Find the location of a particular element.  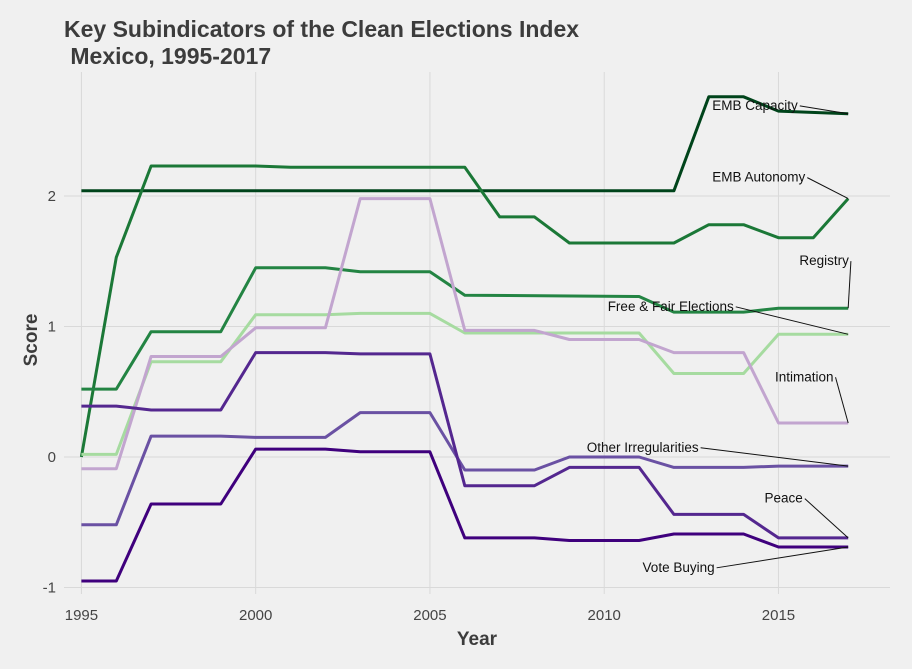

leader-line-other-irregularities is located at coordinates (774, 457).